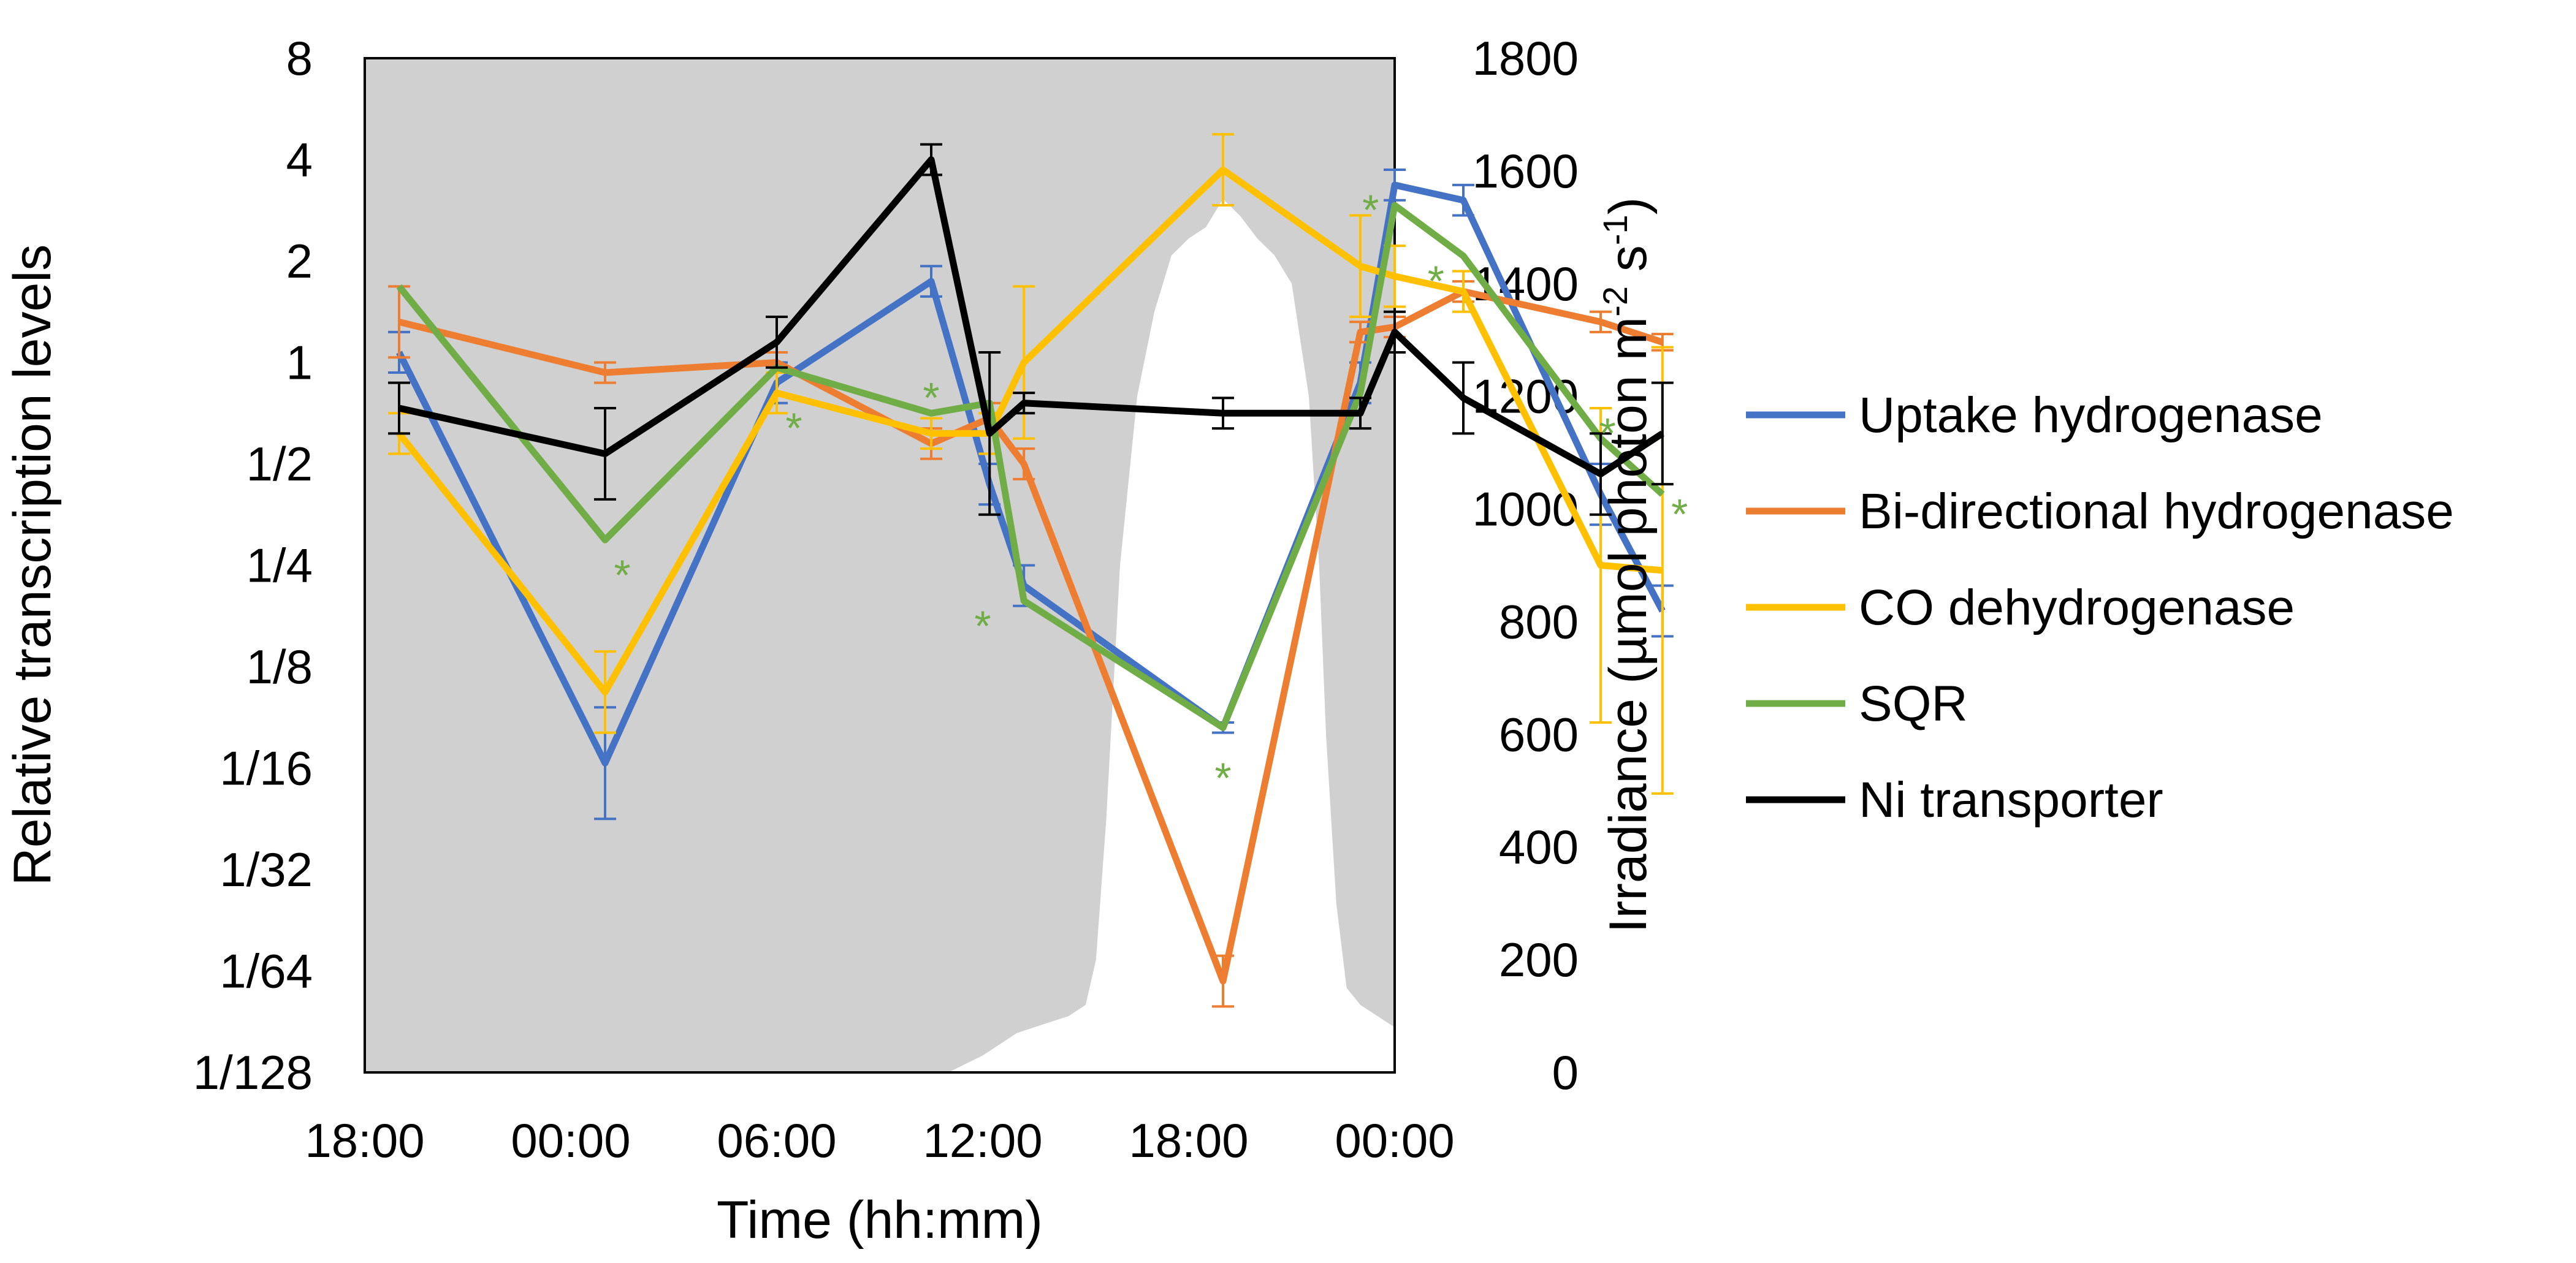 The width and height of the screenshot is (2576, 1263). What do you see at coordinates (622, 575) in the screenshot?
I see `significance-star-0: *` at bounding box center [622, 575].